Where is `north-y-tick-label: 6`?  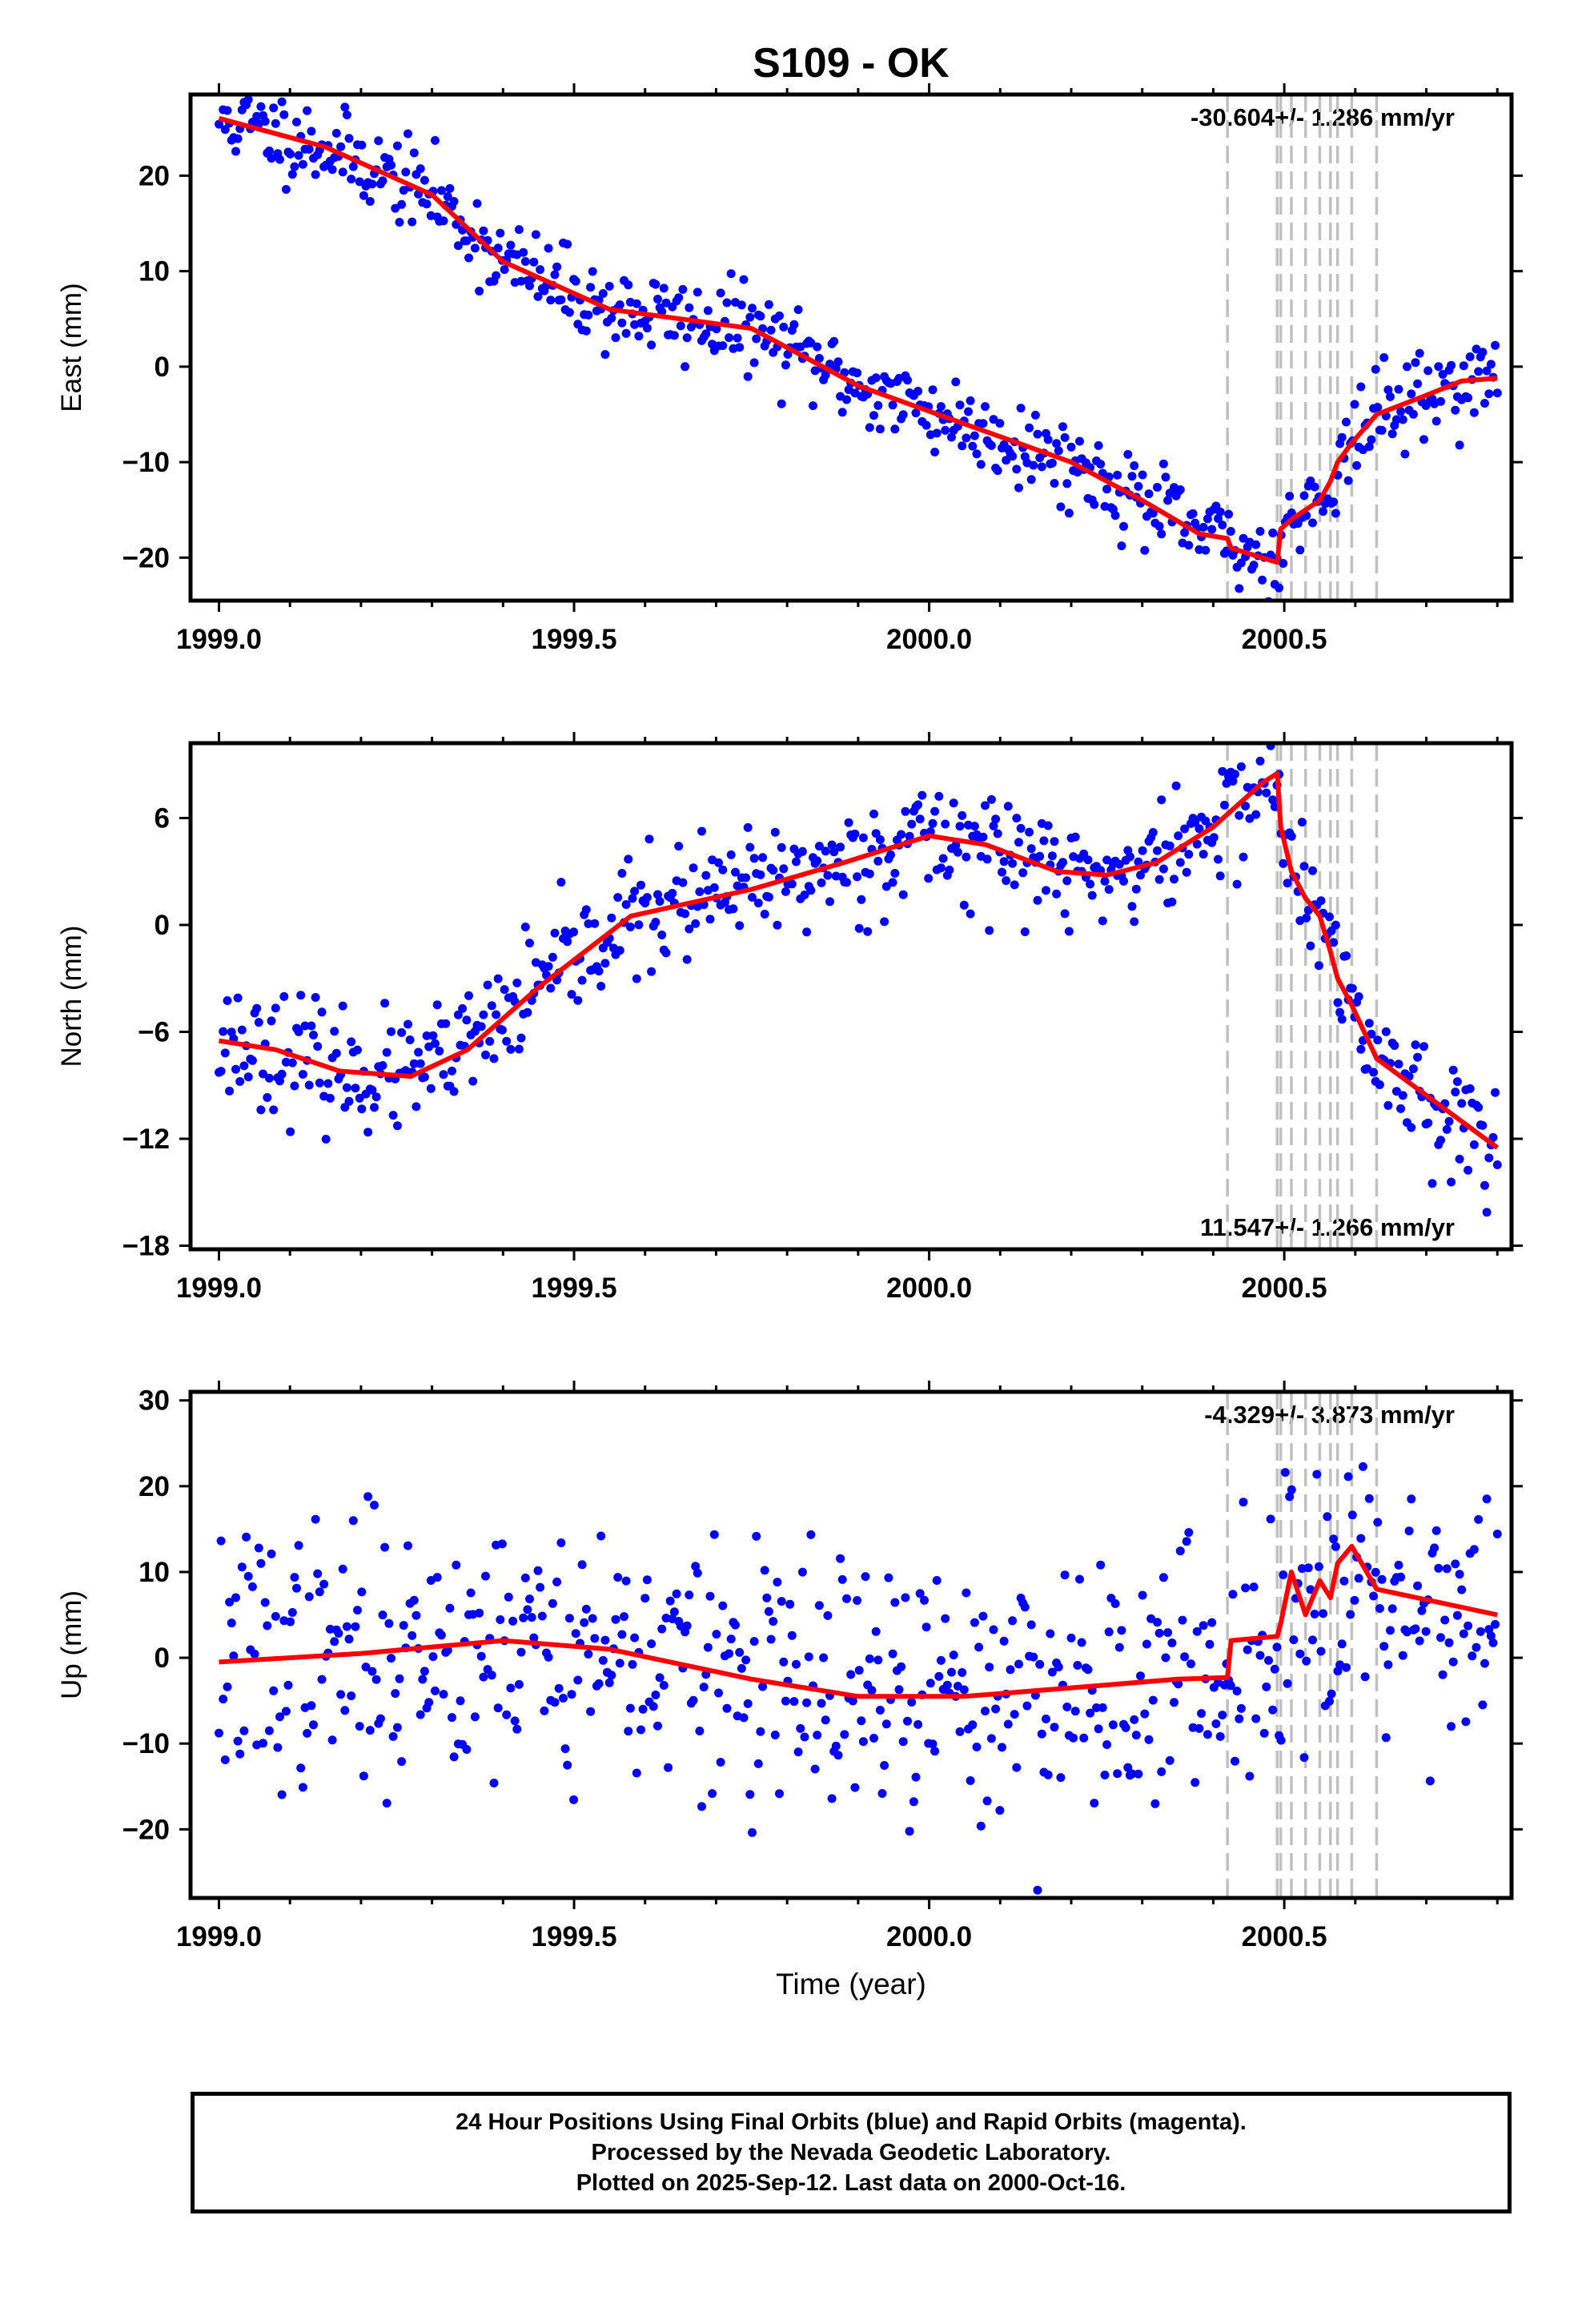
north-y-tick-label: 6 is located at coordinates (162, 818).